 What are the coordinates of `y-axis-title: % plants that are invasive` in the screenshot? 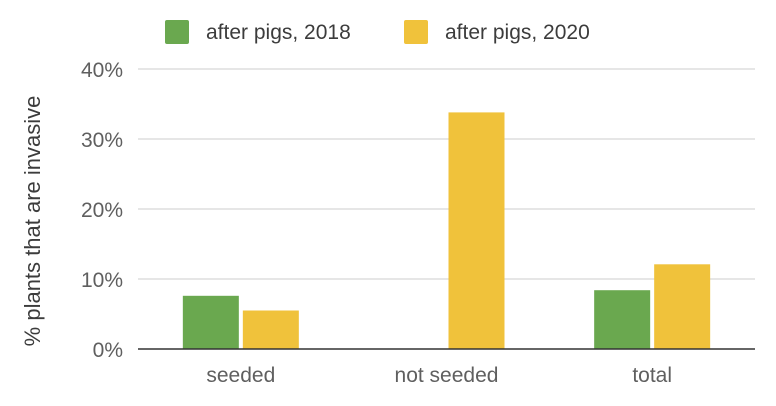 It's located at (32, 221).